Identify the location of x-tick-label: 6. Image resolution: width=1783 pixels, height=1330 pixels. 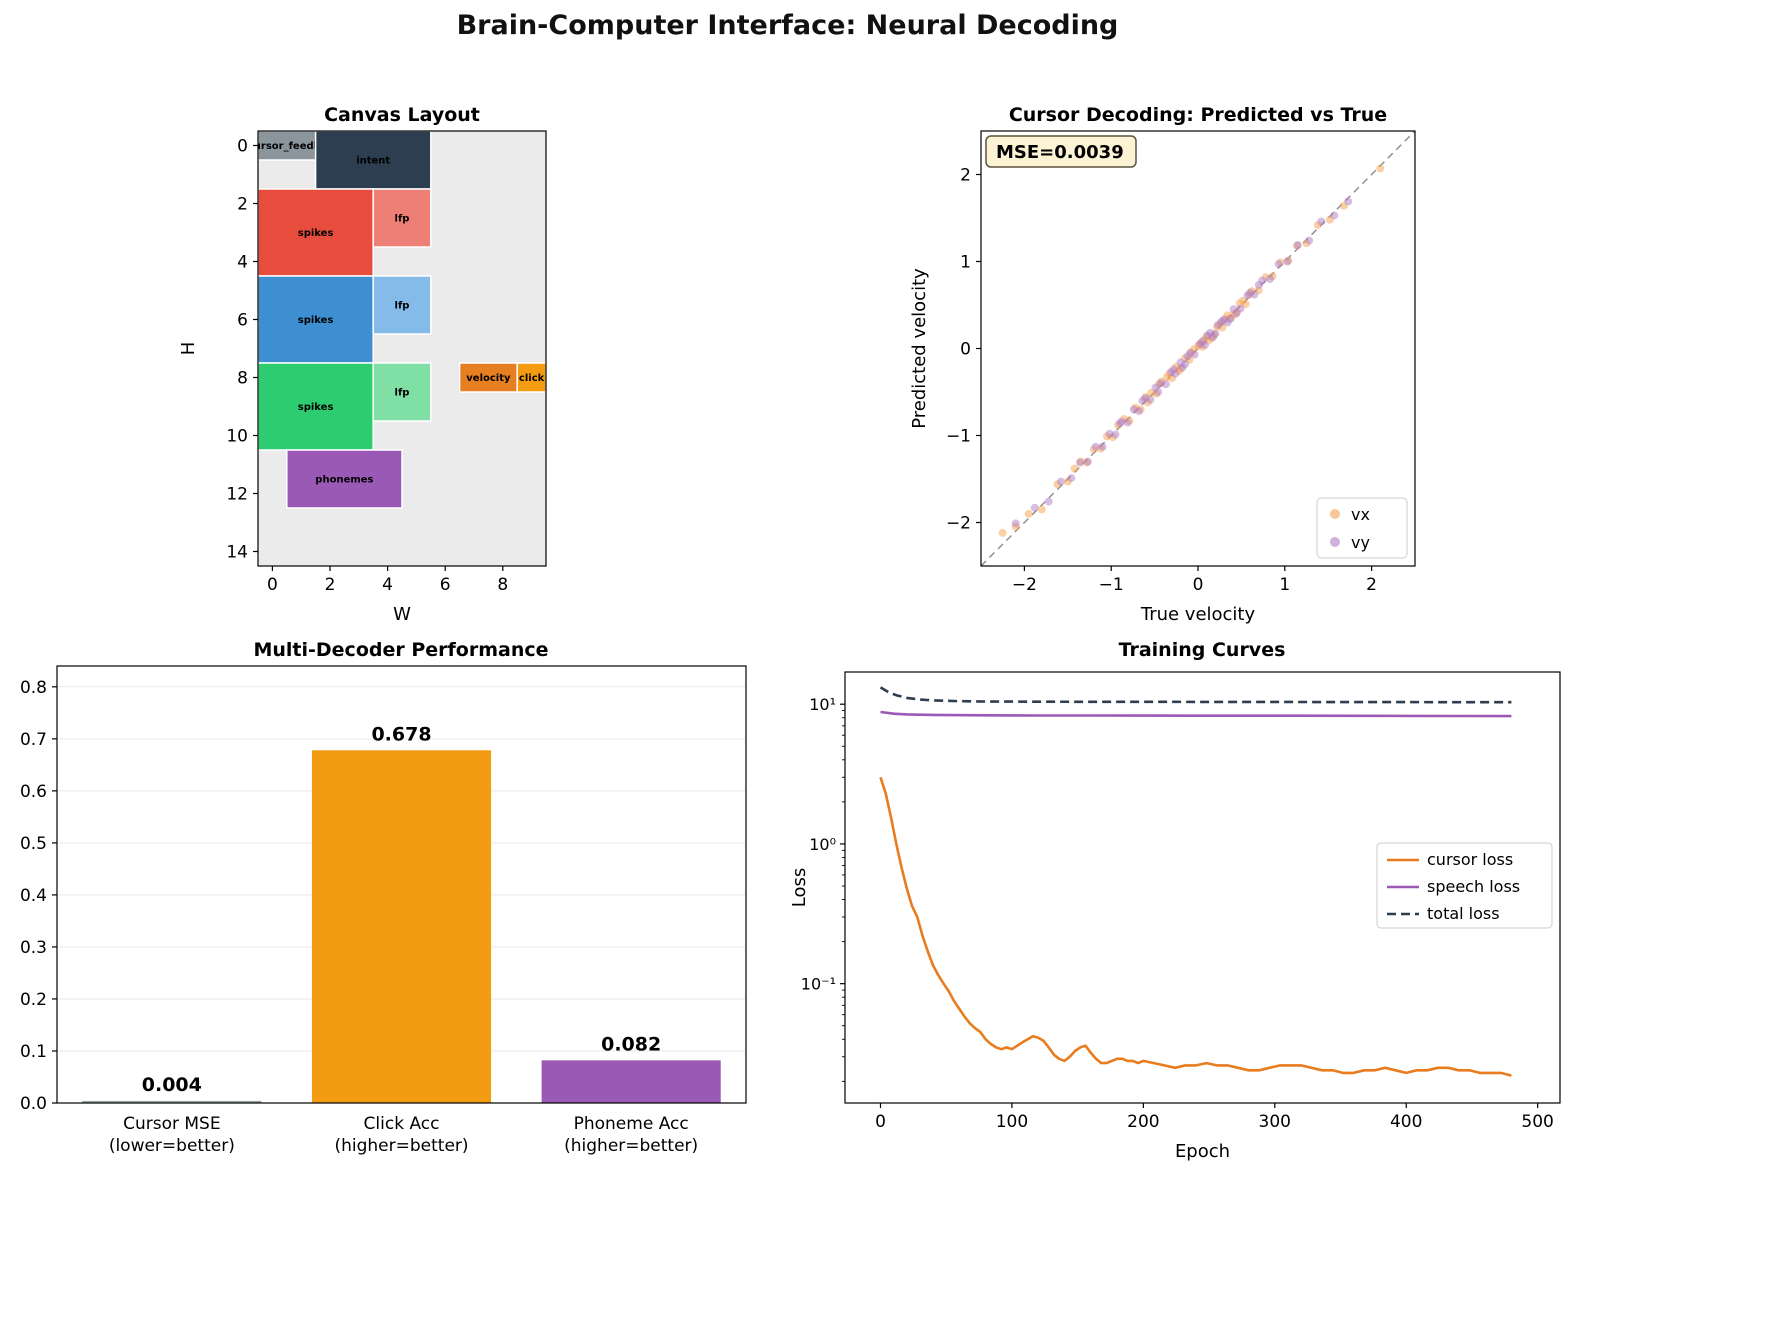
(445, 585).